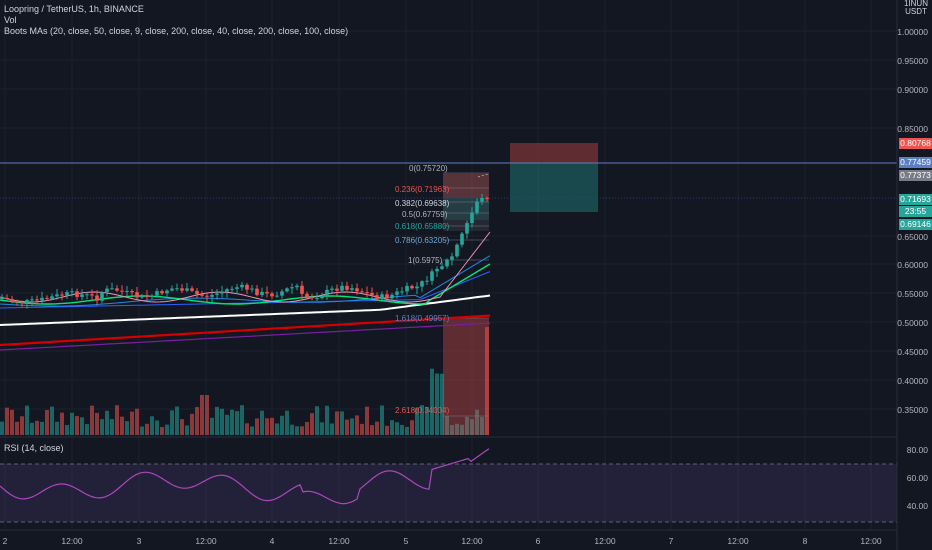 Image resolution: width=932 pixels, height=550 pixels. I want to click on fib-label: 0.236(0.71963), so click(422, 189).